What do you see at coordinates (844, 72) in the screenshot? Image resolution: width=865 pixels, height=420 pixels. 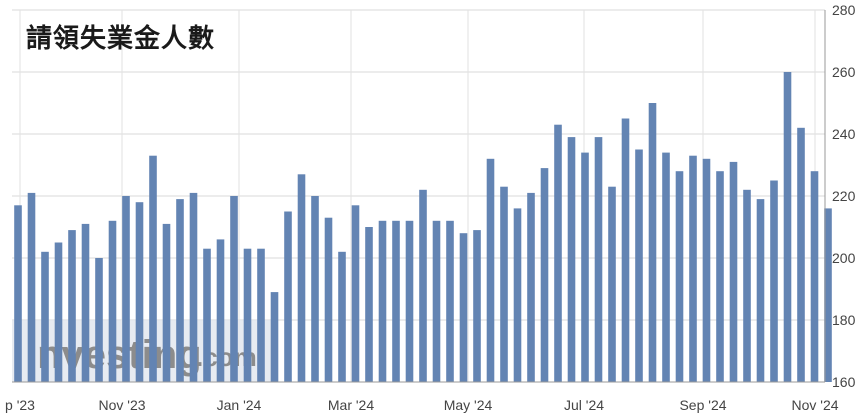 I see `y-tick-label: 260` at bounding box center [844, 72].